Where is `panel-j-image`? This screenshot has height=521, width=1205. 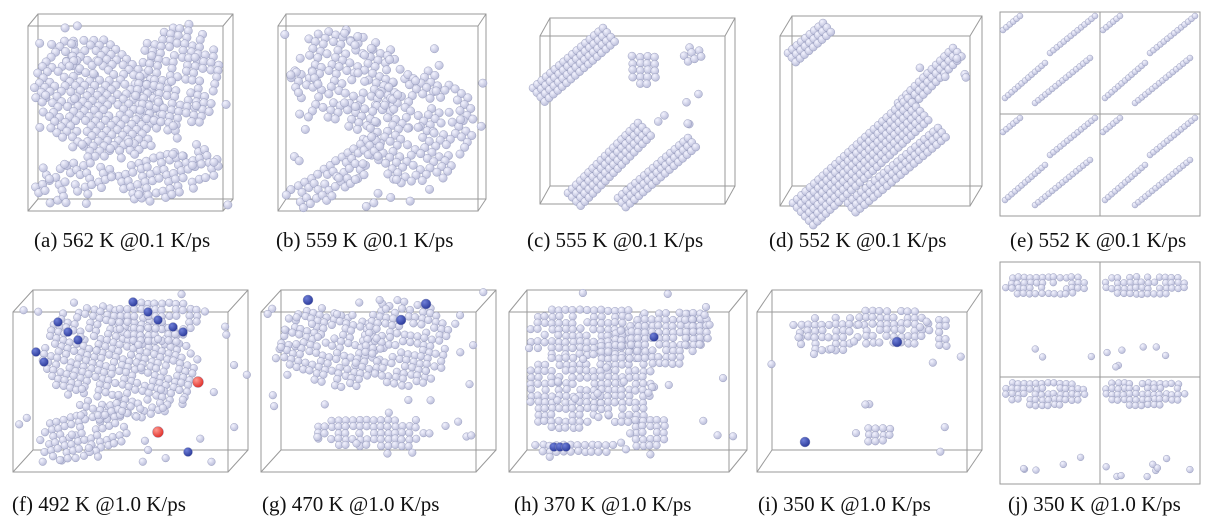
panel-j-image is located at coordinates (1100, 373).